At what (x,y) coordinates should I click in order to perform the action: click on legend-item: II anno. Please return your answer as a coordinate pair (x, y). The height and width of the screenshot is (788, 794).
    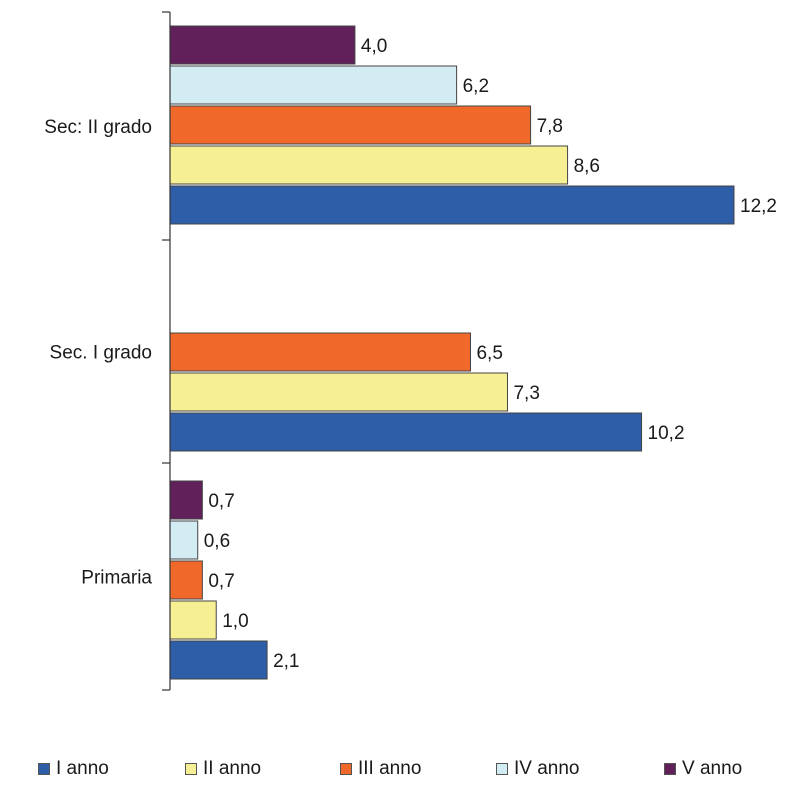
    Looking at the image, I should click on (223, 769).